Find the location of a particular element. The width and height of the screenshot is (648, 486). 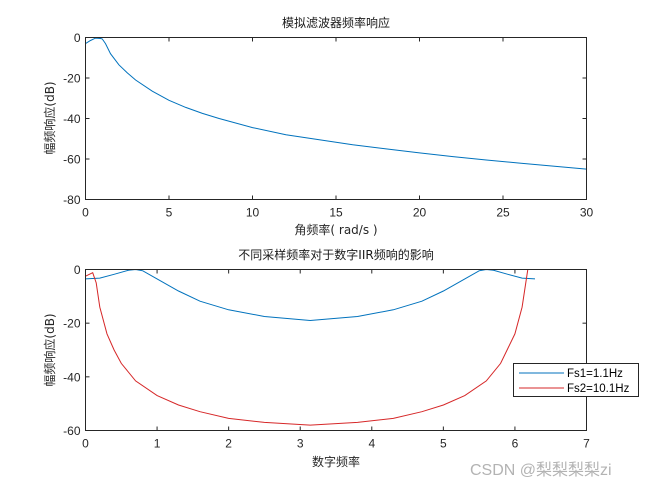

x-tick-label: 4 is located at coordinates (371, 444).